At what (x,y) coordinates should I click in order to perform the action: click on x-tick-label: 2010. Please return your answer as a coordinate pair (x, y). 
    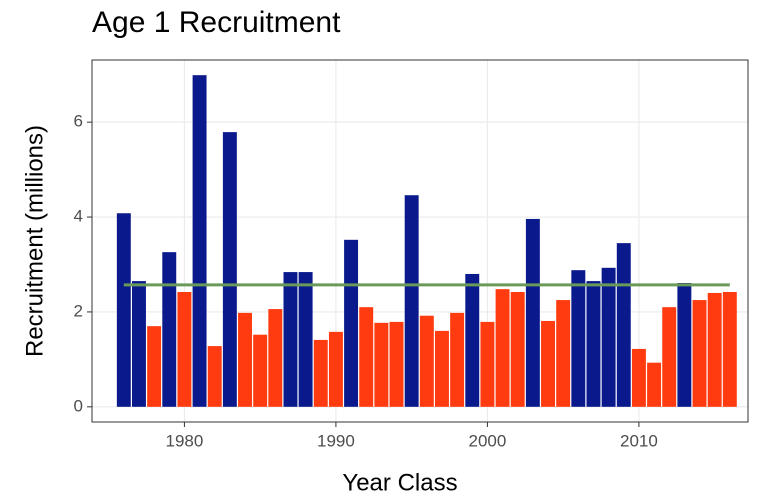
    Looking at the image, I should click on (639, 440).